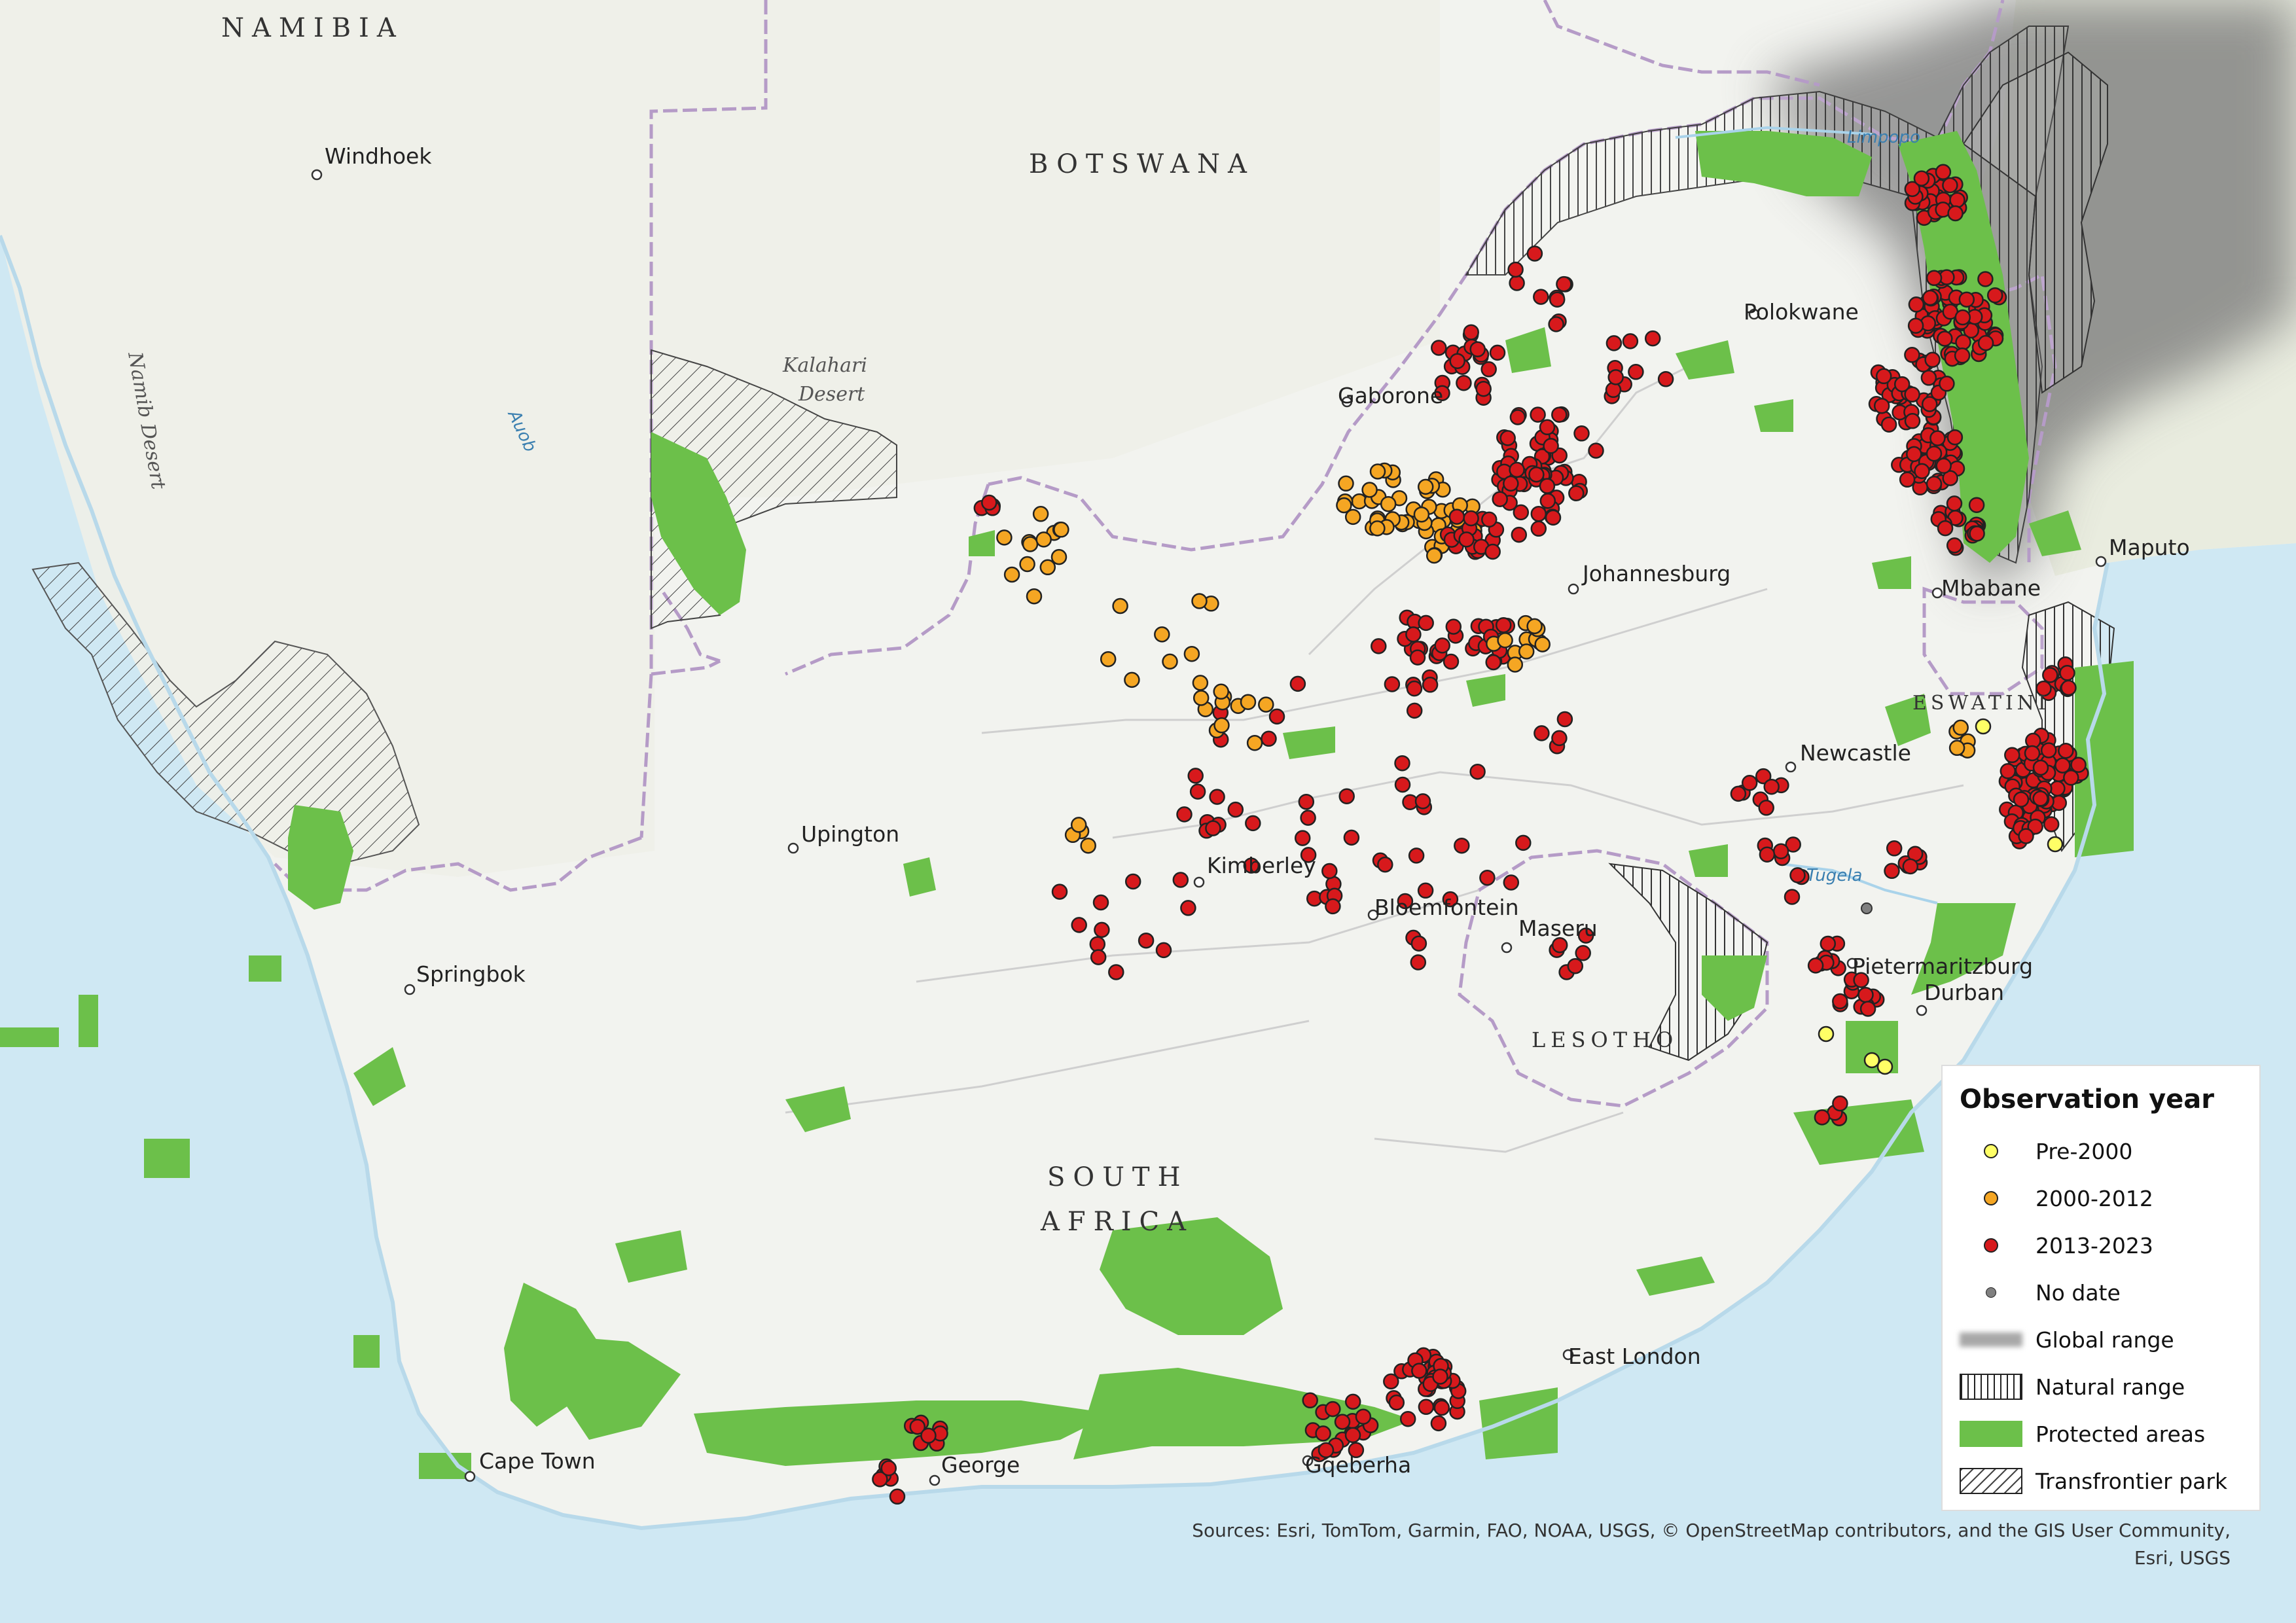 The height and width of the screenshot is (1623, 2296). Describe the element at coordinates (824, 365) in the screenshot. I see `label-kalahari: Kalahari` at that location.